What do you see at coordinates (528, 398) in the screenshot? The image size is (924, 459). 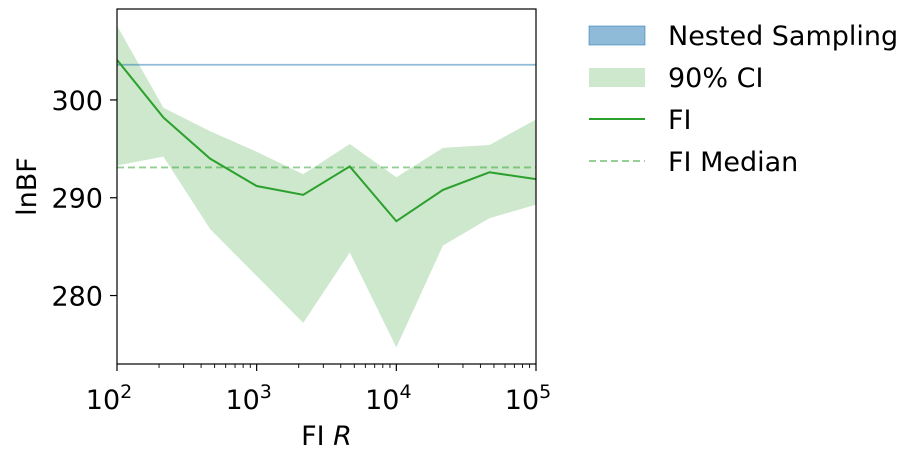 I see `x-tick-label: 10⁵` at bounding box center [528, 398].